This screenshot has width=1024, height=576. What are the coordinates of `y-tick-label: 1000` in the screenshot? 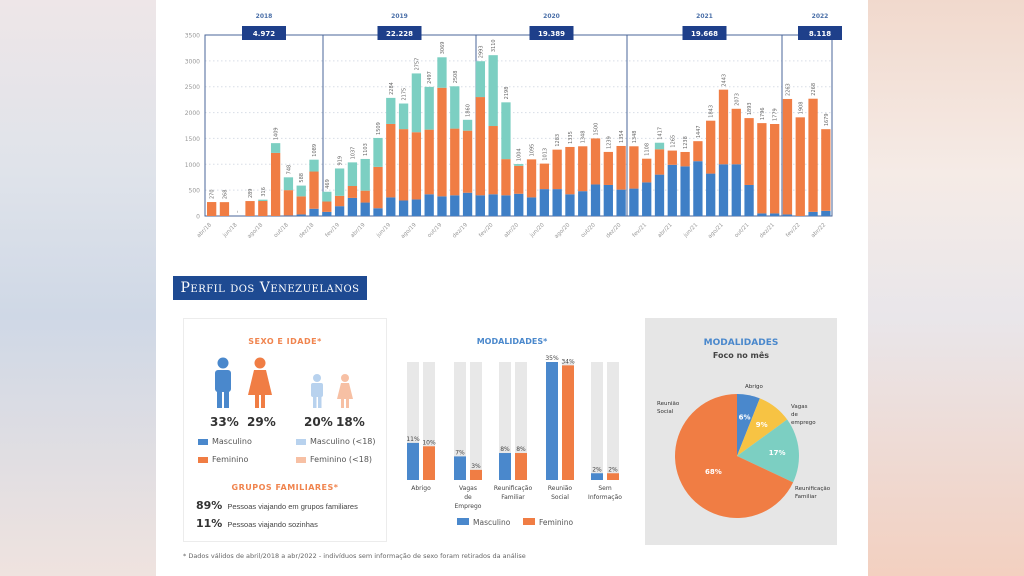 It's located at (192, 165).